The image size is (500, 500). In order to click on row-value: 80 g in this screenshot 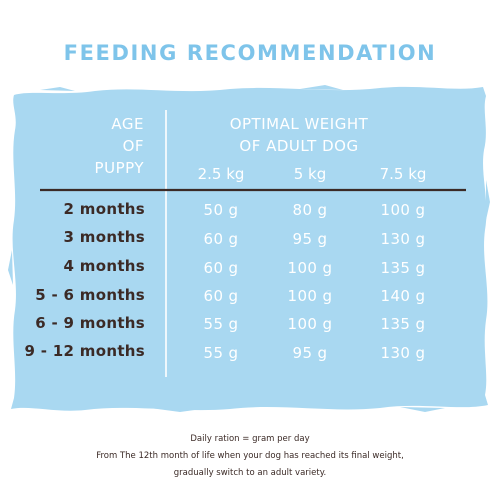, I will do `click(310, 210)`.